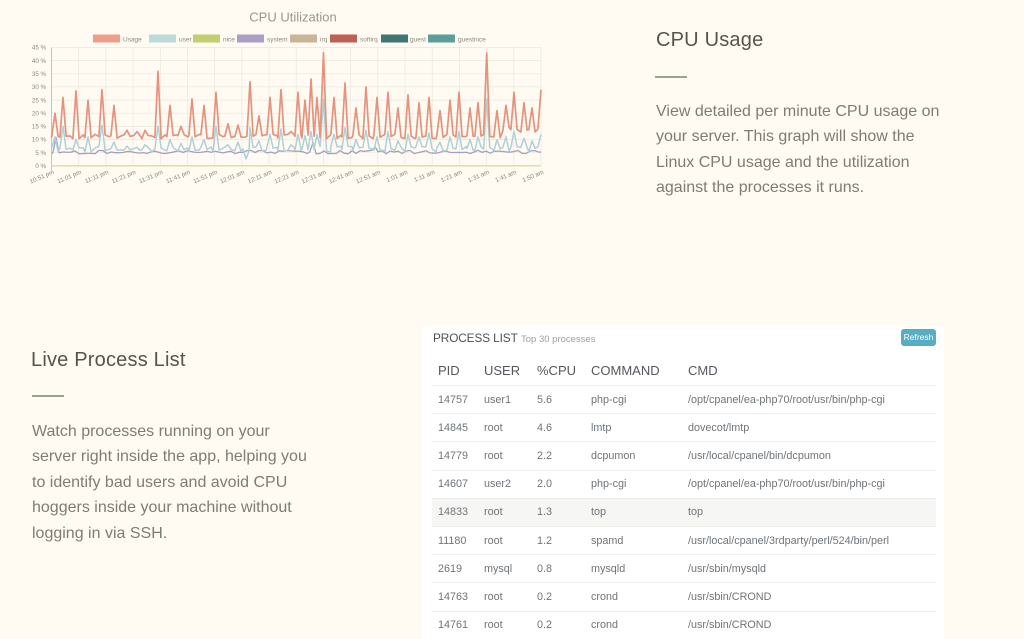 This screenshot has width=1024, height=639. Describe the element at coordinates (368, 177) in the screenshot. I see `svg-text: 12:51 am` at that location.